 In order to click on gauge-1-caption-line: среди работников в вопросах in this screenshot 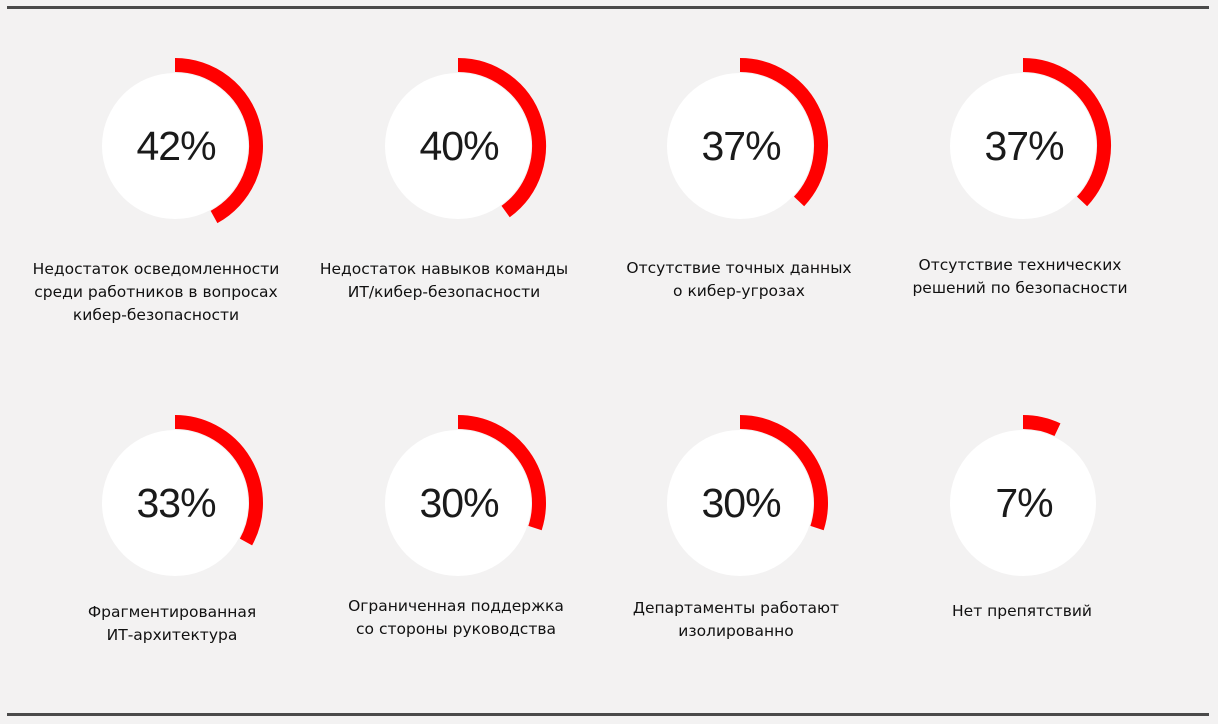, I will do `click(156, 292)`.